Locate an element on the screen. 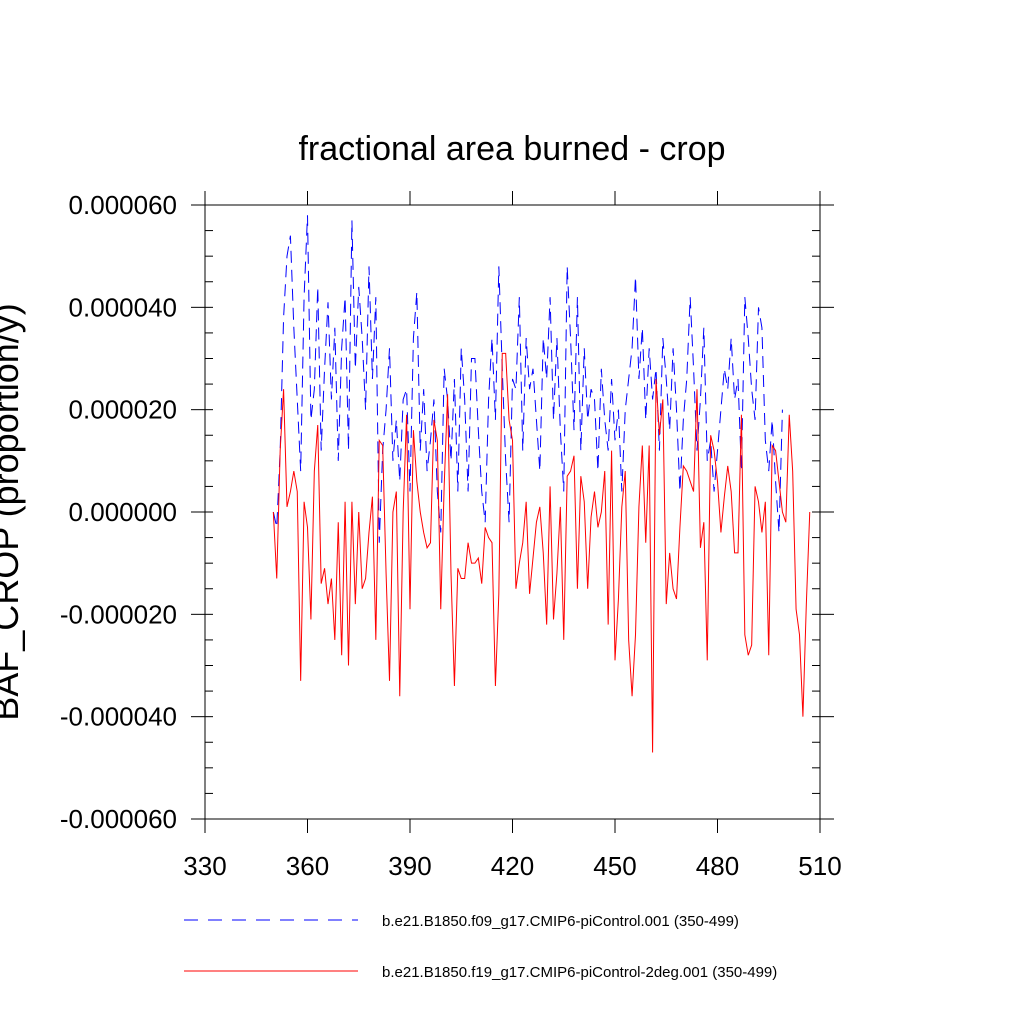 This screenshot has height=1024, width=1024. x-tick-label: 420 is located at coordinates (512, 866).